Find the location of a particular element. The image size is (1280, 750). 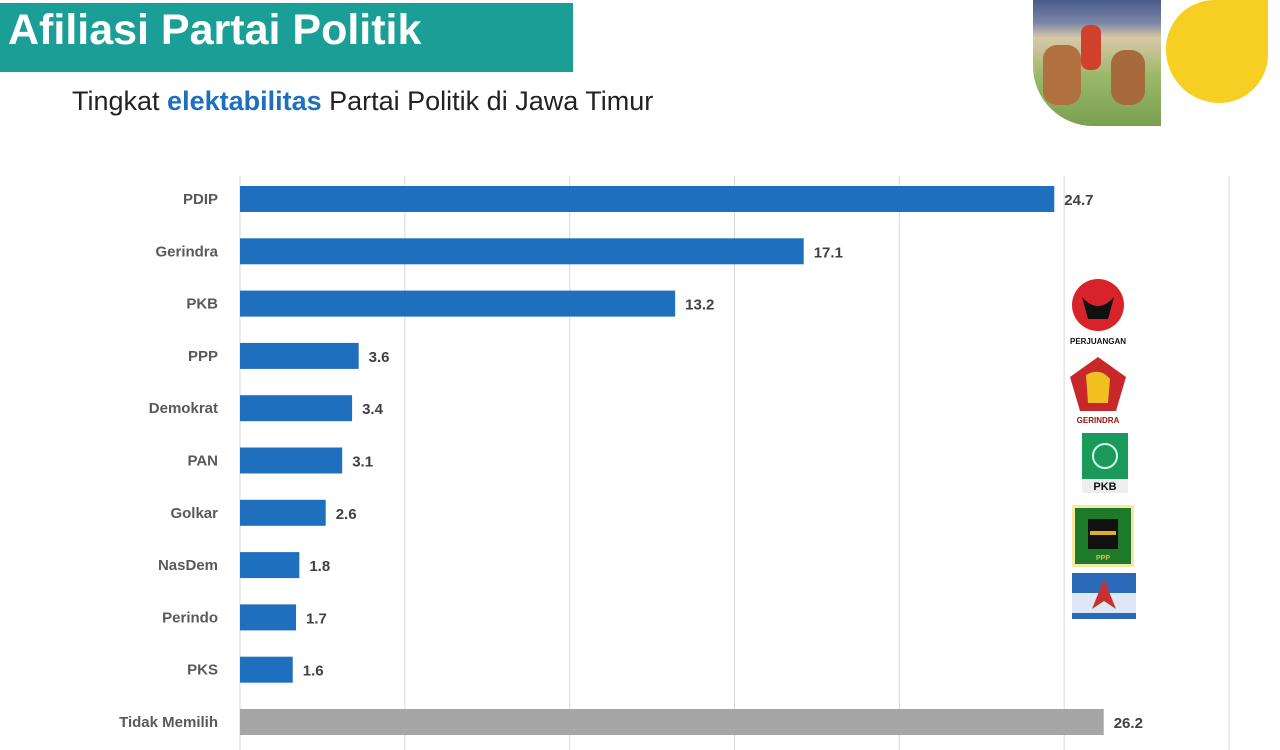

bar-golkar is located at coordinates (283, 512).